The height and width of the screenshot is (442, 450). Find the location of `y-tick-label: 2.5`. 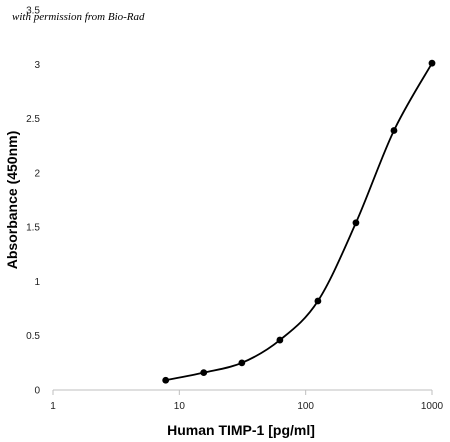

y-tick-label: 2.5 is located at coordinates (33, 119).